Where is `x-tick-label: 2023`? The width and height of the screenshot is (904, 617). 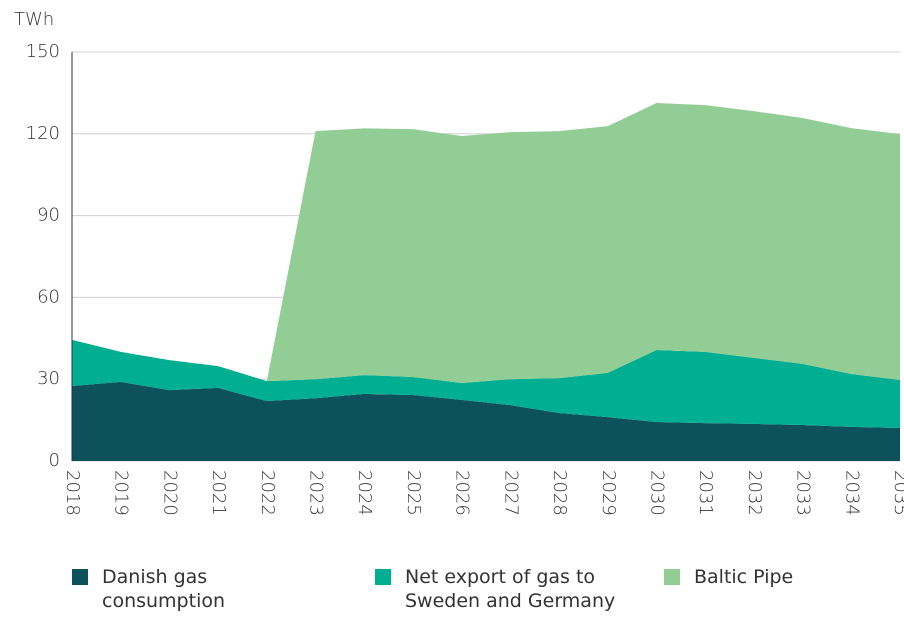 x-tick-label: 2023 is located at coordinates (316, 493).